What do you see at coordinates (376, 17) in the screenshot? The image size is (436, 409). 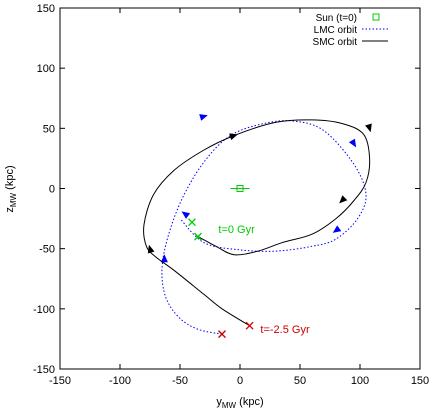 I see `legend-sun-marker` at bounding box center [376, 17].